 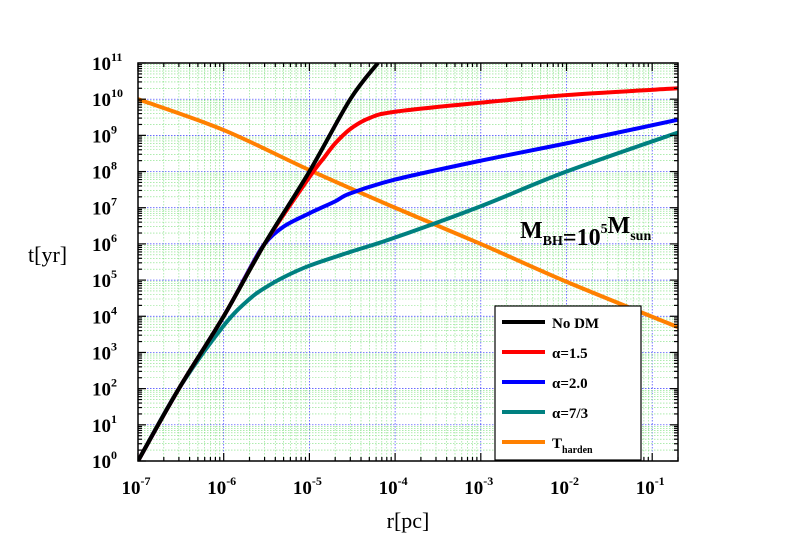 I want to click on legend-label-0: No DM, so click(x=575, y=324).